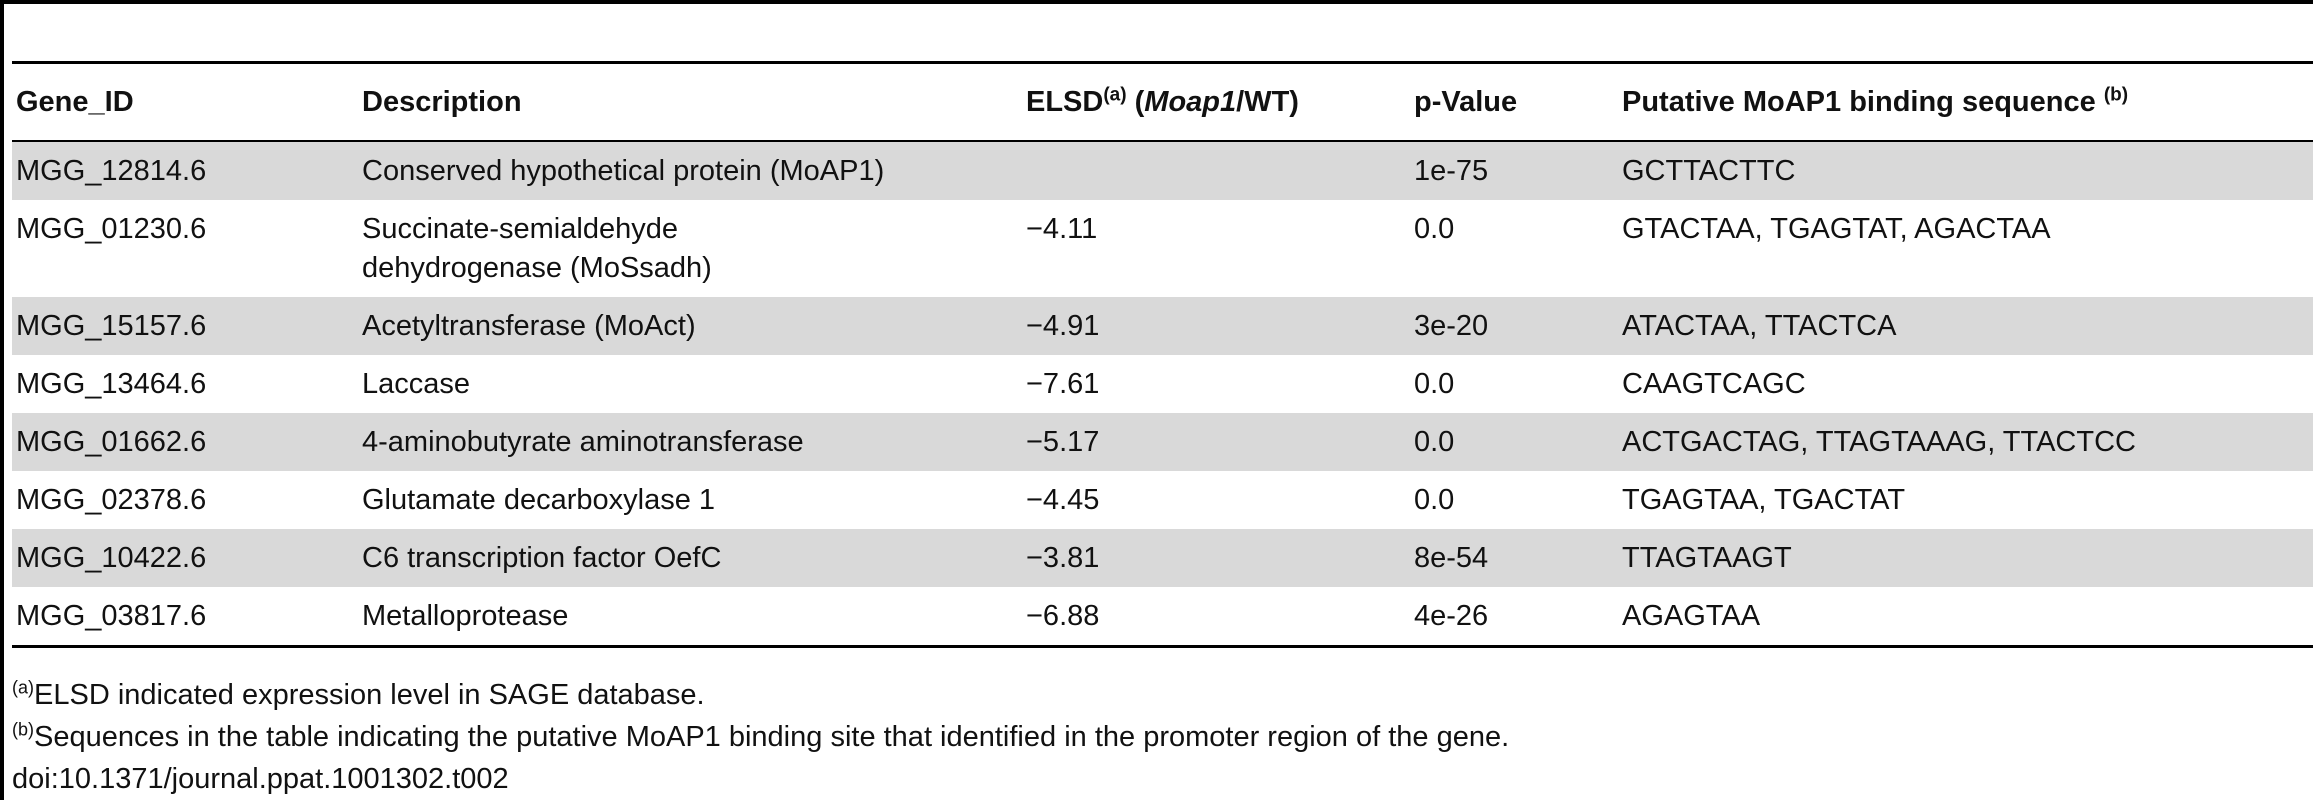 This screenshot has height=800, width=2313. What do you see at coordinates (1879, 442) in the screenshot?
I see `cell-binding: ACTGACTAG, TTAGTAAAG, TTACTCC` at bounding box center [1879, 442].